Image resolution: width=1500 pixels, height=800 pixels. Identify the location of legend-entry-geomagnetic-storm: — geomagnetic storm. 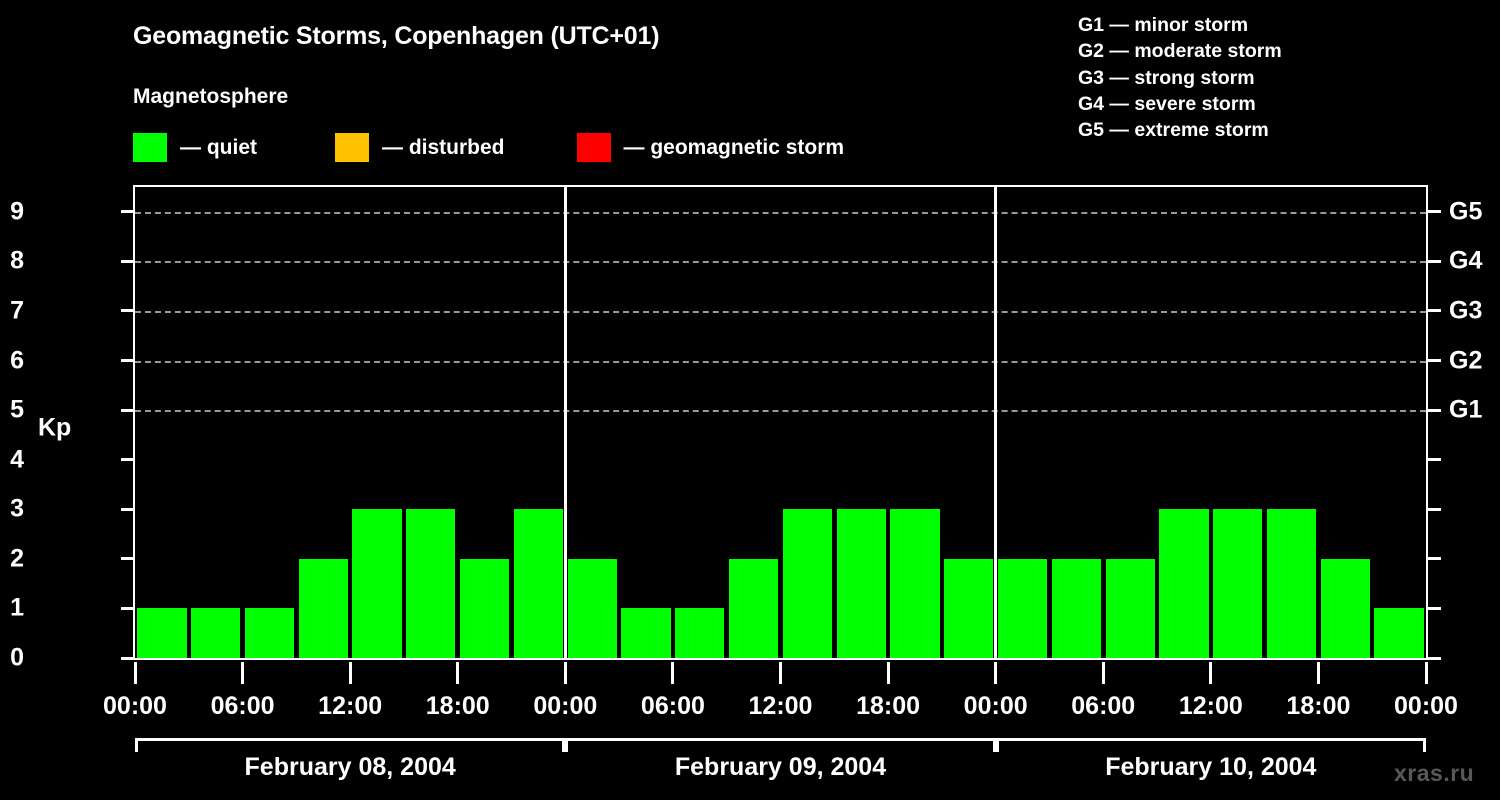
(710, 147).